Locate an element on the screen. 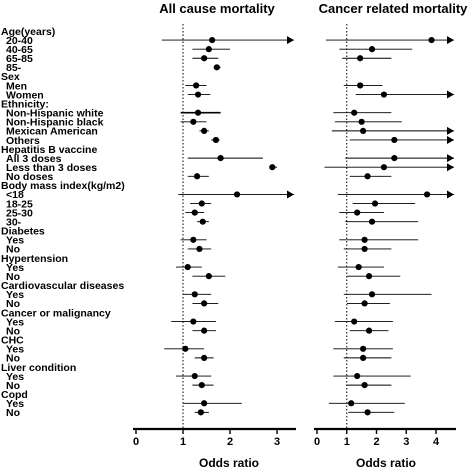 The image size is (474, 474). group-label: Cancer or malignancy is located at coordinates (56, 313).